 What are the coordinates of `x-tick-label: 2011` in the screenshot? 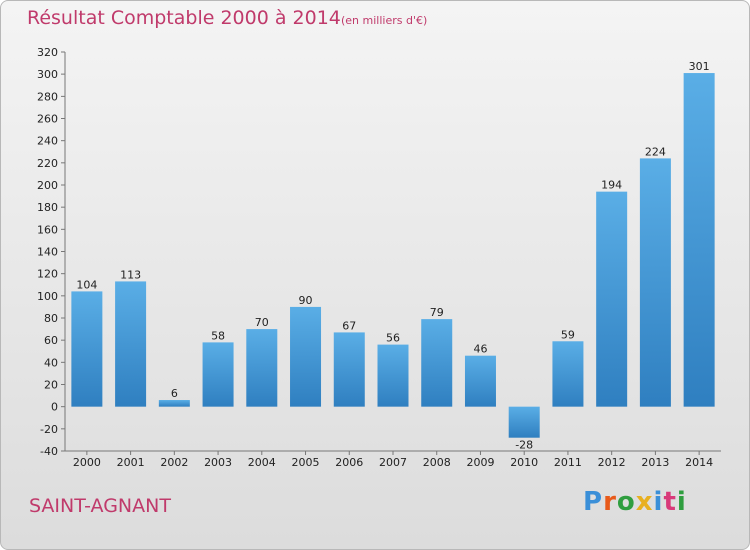 It's located at (568, 462).